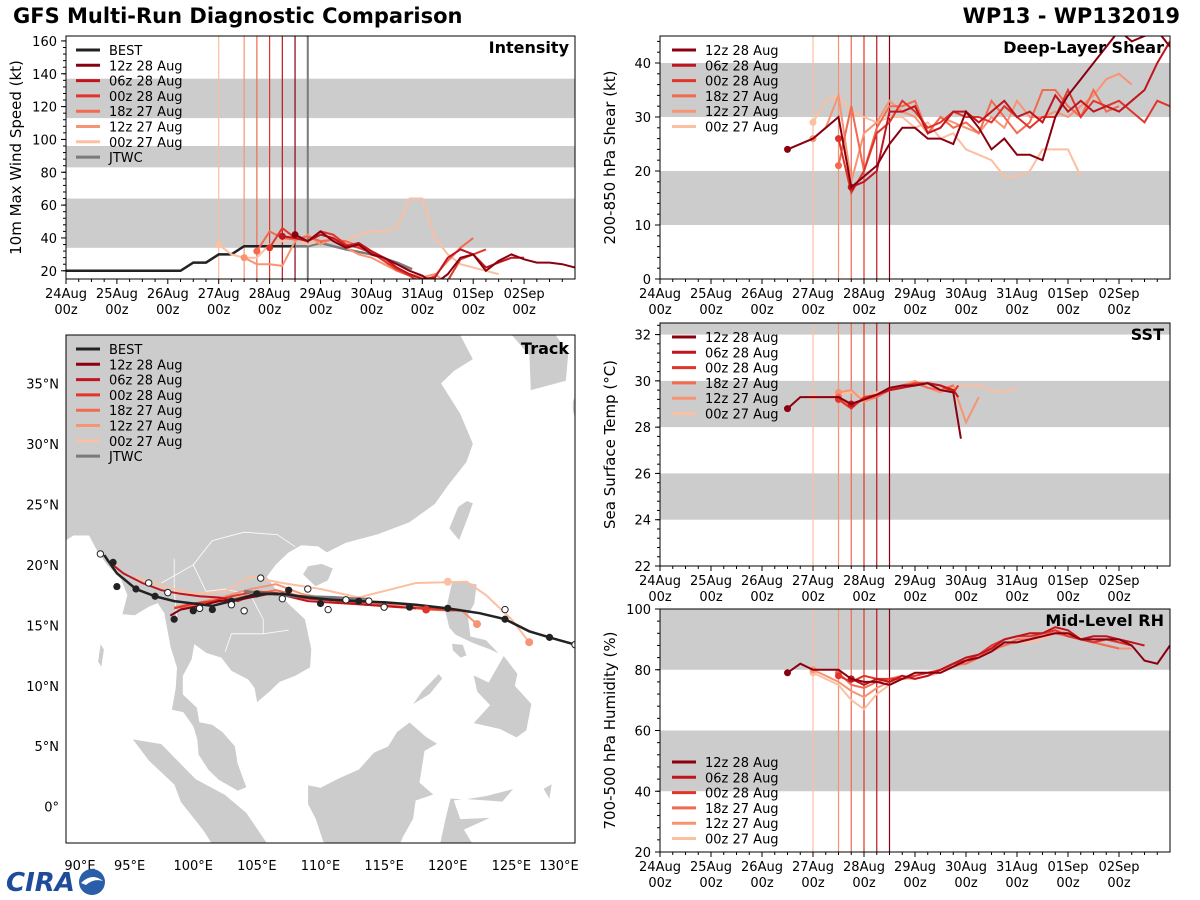  Describe the element at coordinates (1083, 47) in the screenshot. I see `panel-title: Deep-Layer Shear` at that location.